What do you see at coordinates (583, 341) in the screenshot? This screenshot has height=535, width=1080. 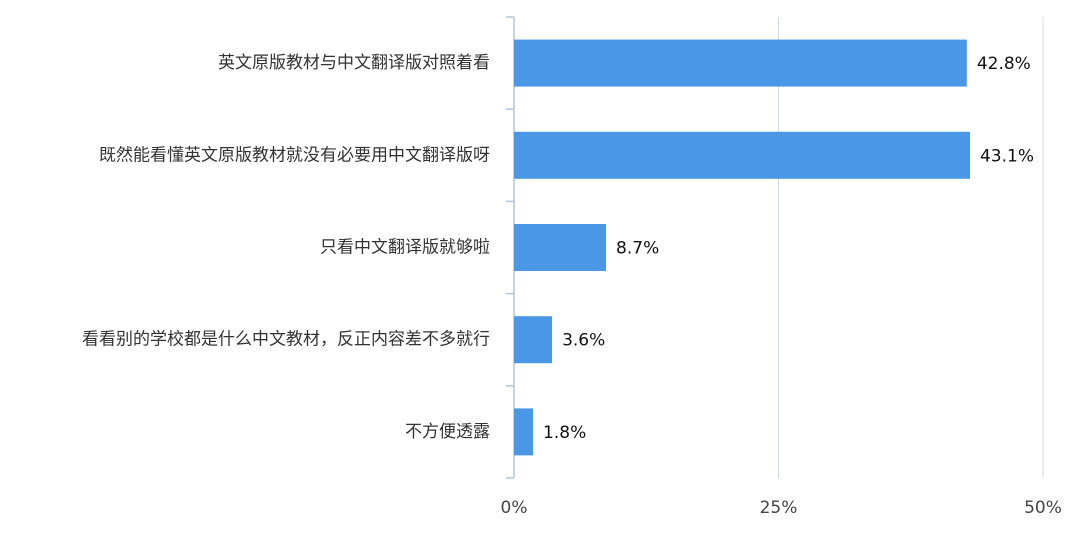 I see `value-label: 3.6%` at bounding box center [583, 341].